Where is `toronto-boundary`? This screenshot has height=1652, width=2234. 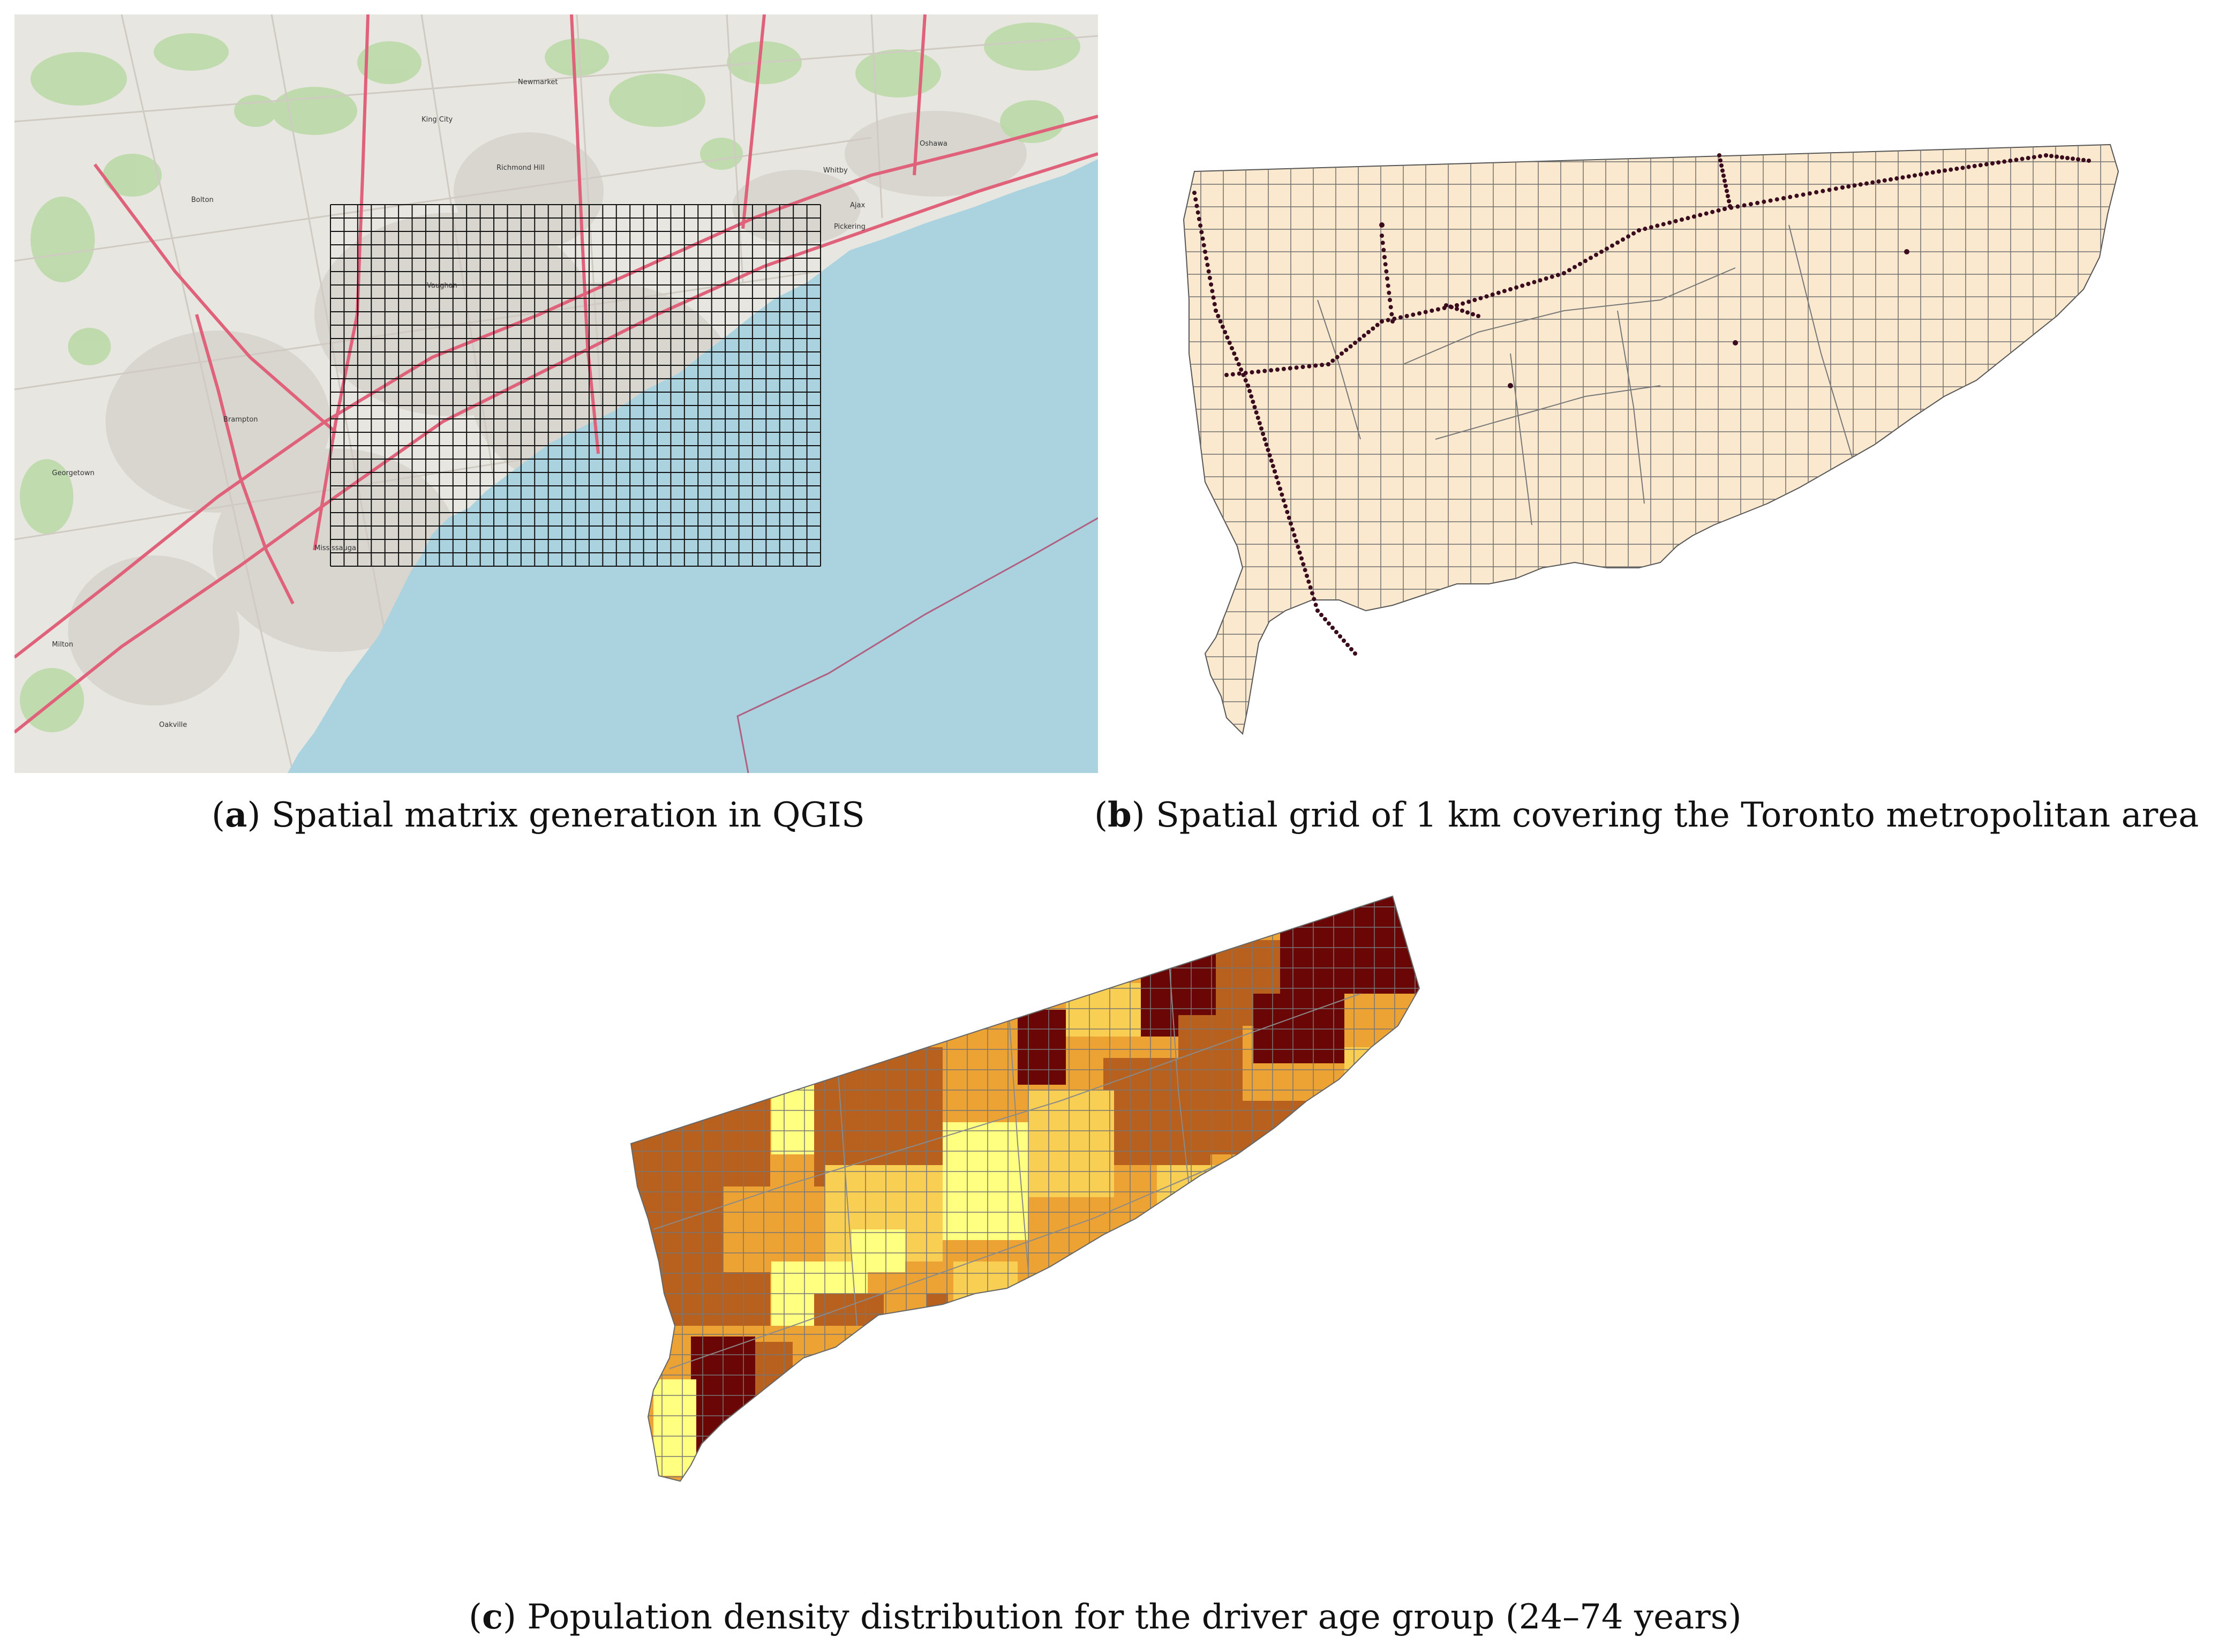
toronto-boundary is located at coordinates (1025, 1188).